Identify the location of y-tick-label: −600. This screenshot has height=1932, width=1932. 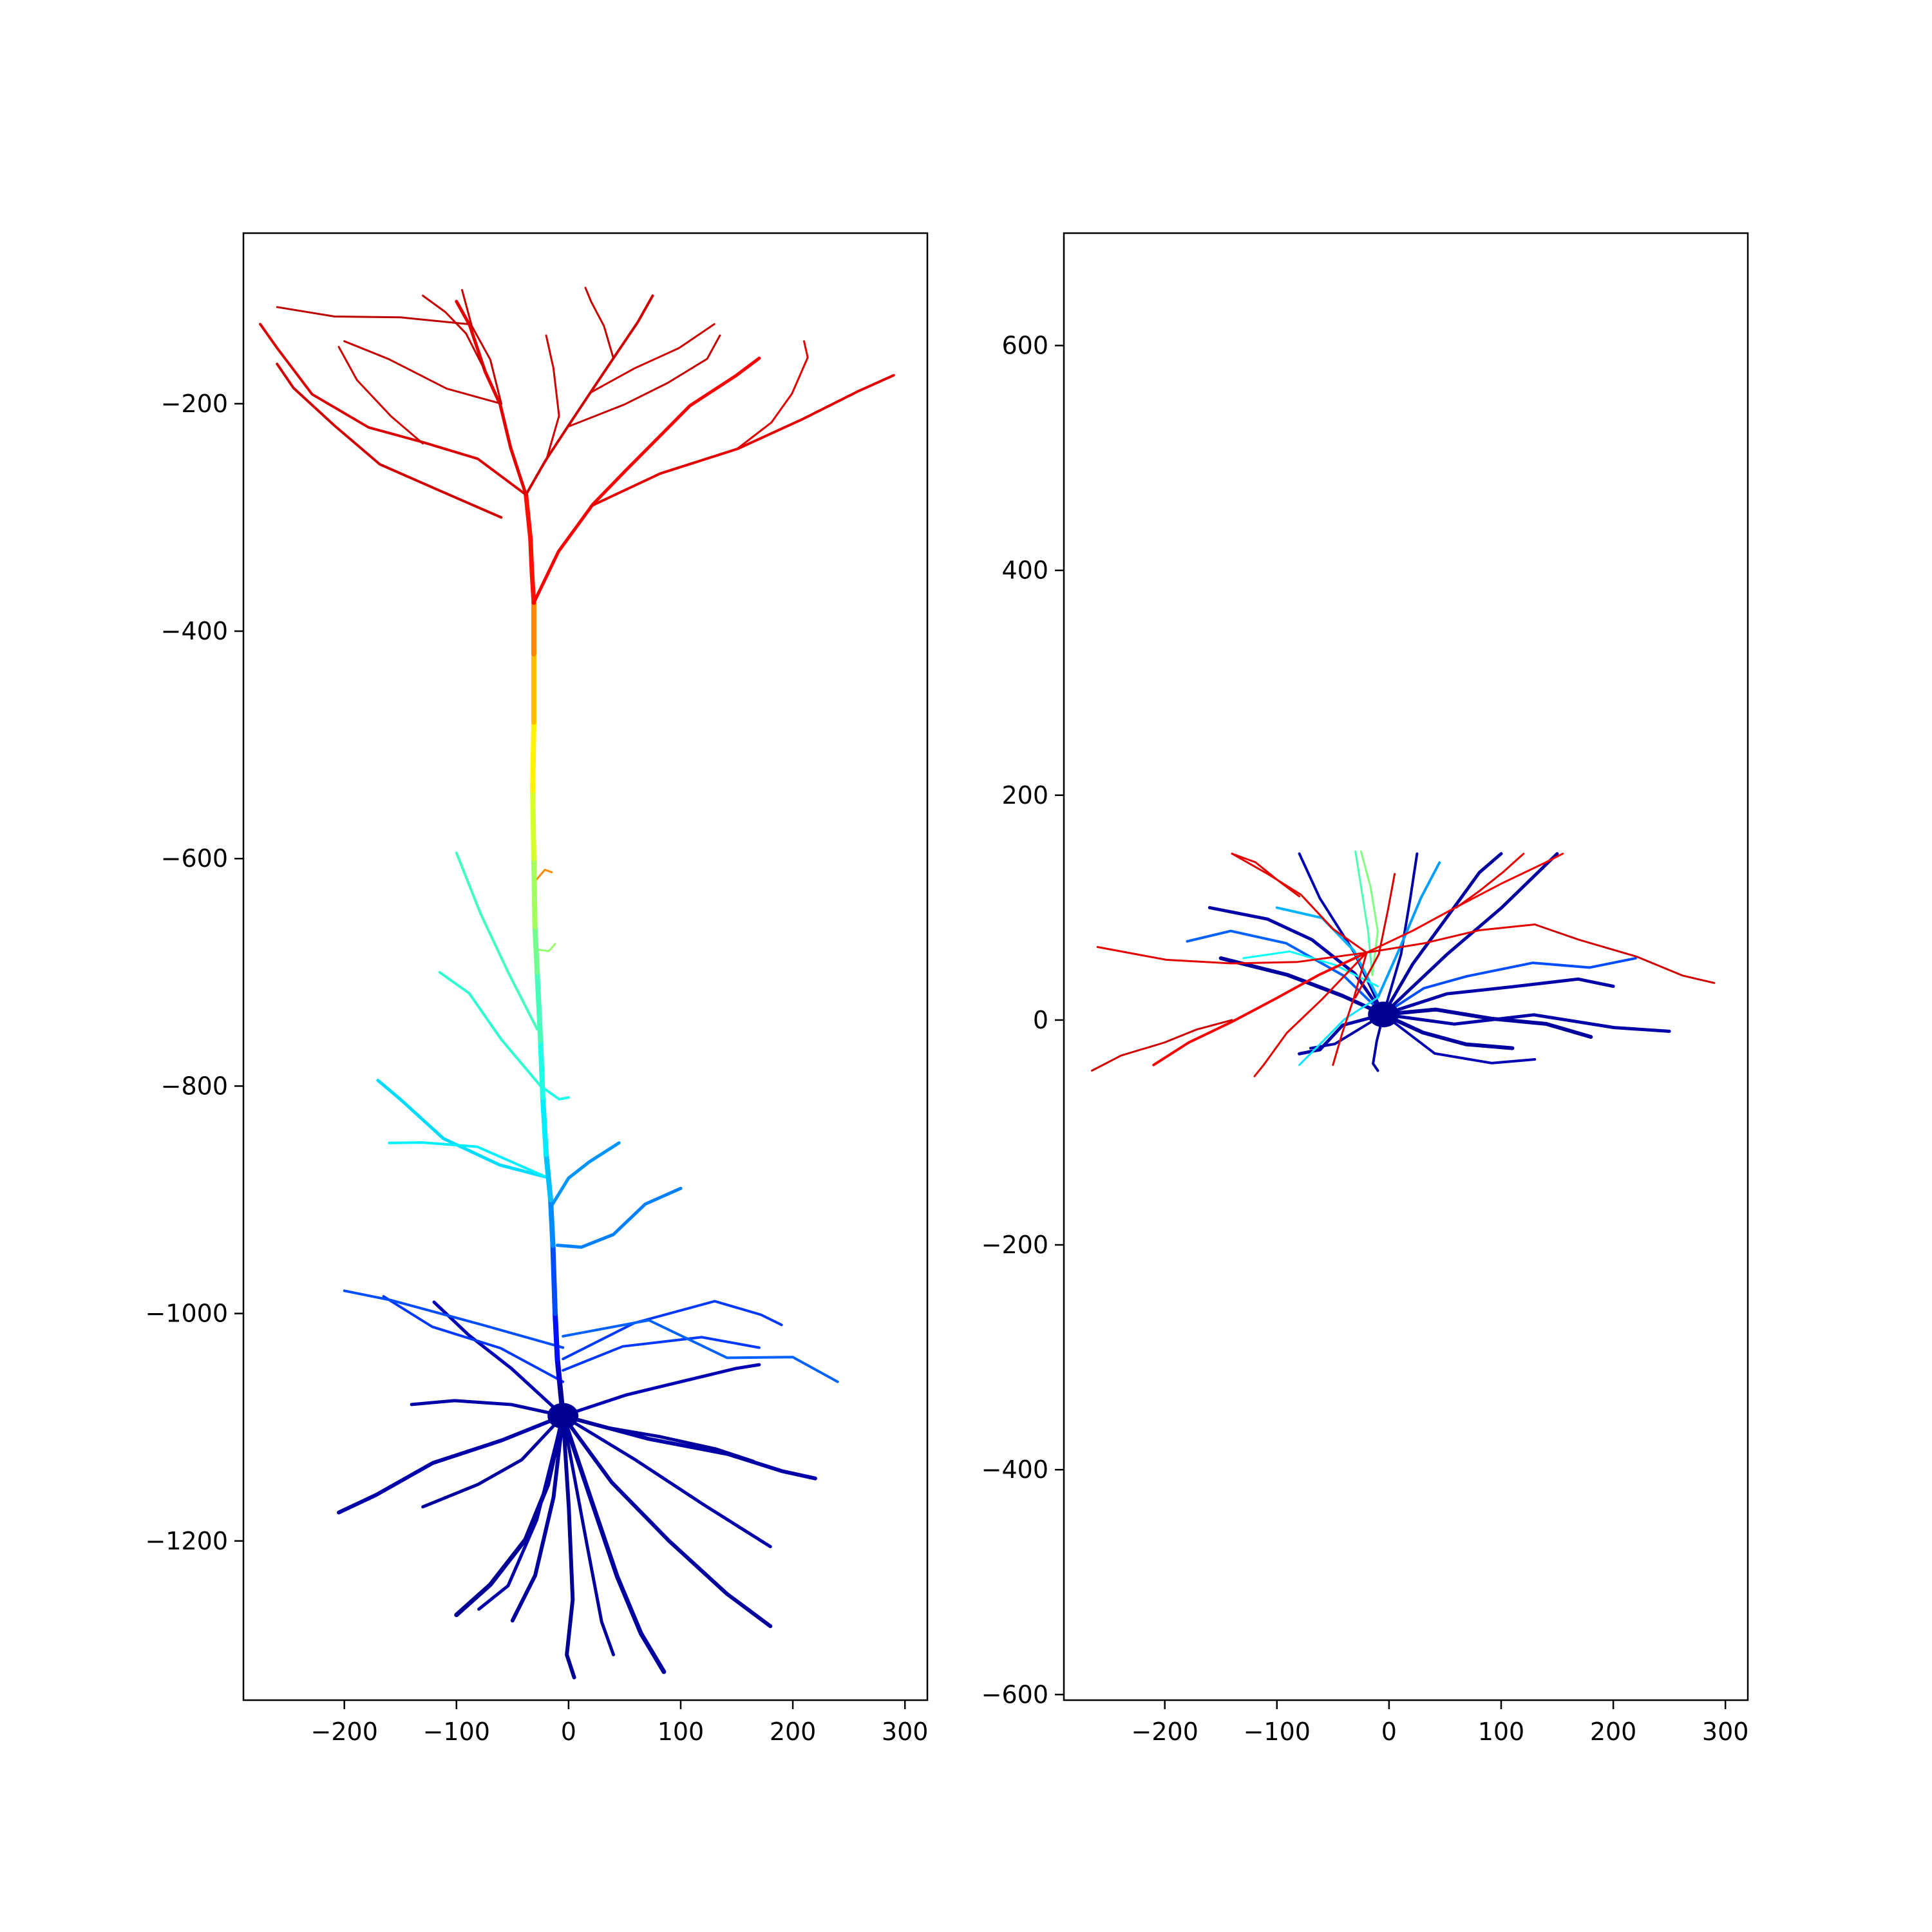
(1014, 1694).